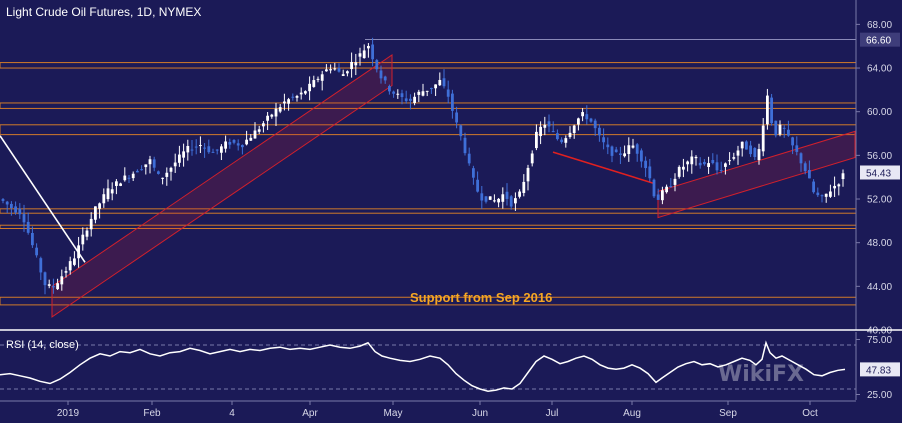  What do you see at coordinates (880, 106) in the screenshot?
I see `price-tags: 66.60 54.43` at bounding box center [880, 106].